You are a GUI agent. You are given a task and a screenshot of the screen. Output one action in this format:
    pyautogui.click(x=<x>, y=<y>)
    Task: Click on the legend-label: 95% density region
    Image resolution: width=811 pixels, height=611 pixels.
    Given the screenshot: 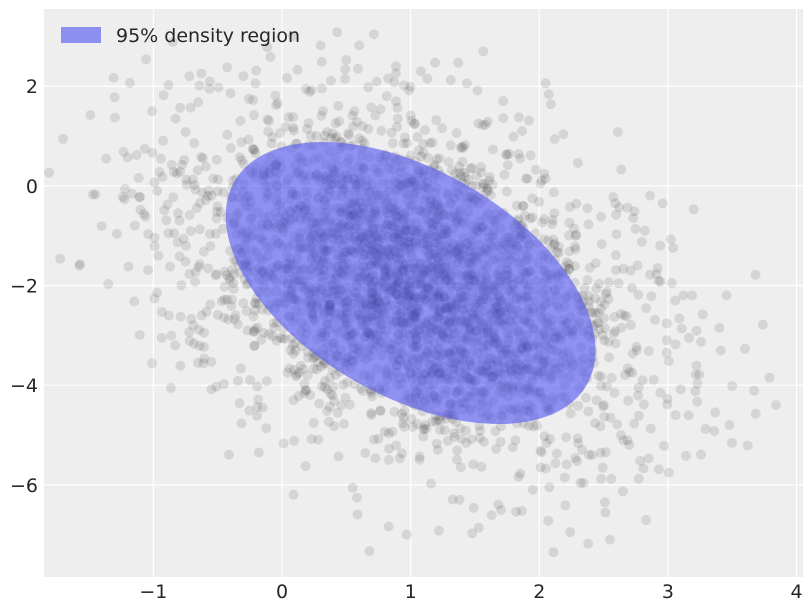 What is the action you would take?
    pyautogui.click(x=208, y=36)
    